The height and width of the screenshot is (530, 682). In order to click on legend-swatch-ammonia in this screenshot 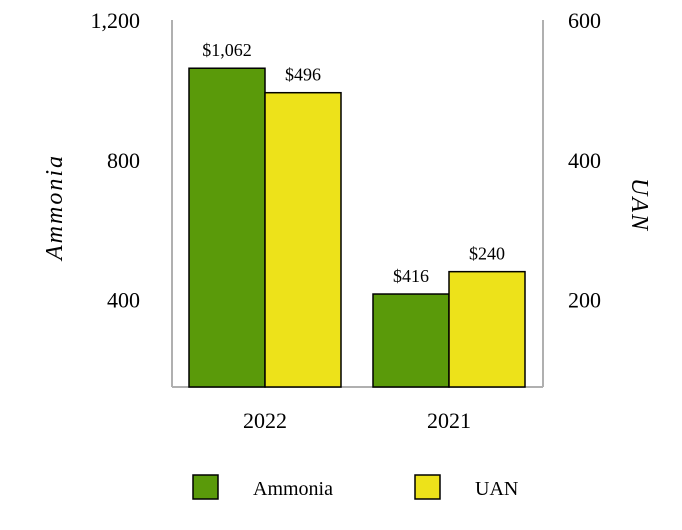, I will do `click(205, 487)`.